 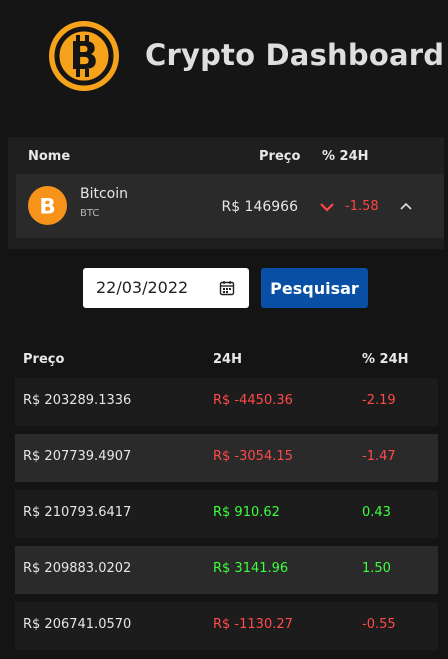 What do you see at coordinates (253, 624) in the screenshot?
I see `row-change: R$ -1130.27` at bounding box center [253, 624].